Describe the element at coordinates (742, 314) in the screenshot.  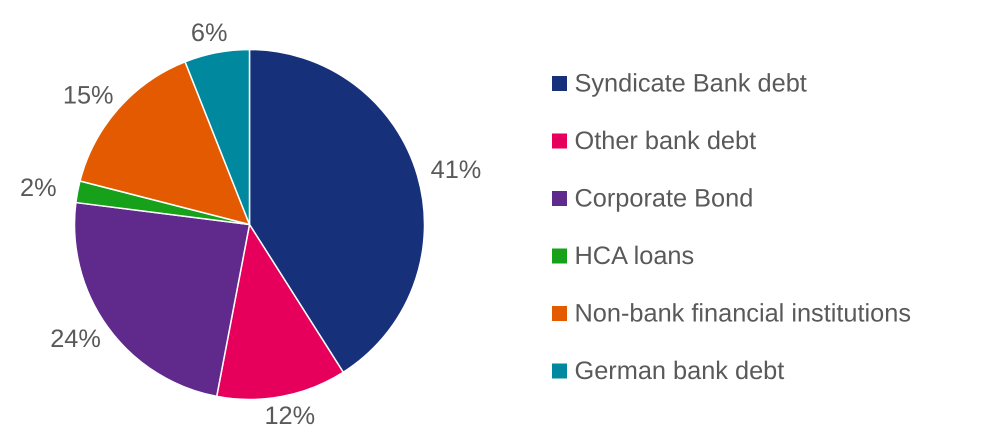
I see `legend-label: Non-bank financial institutions` at that location.